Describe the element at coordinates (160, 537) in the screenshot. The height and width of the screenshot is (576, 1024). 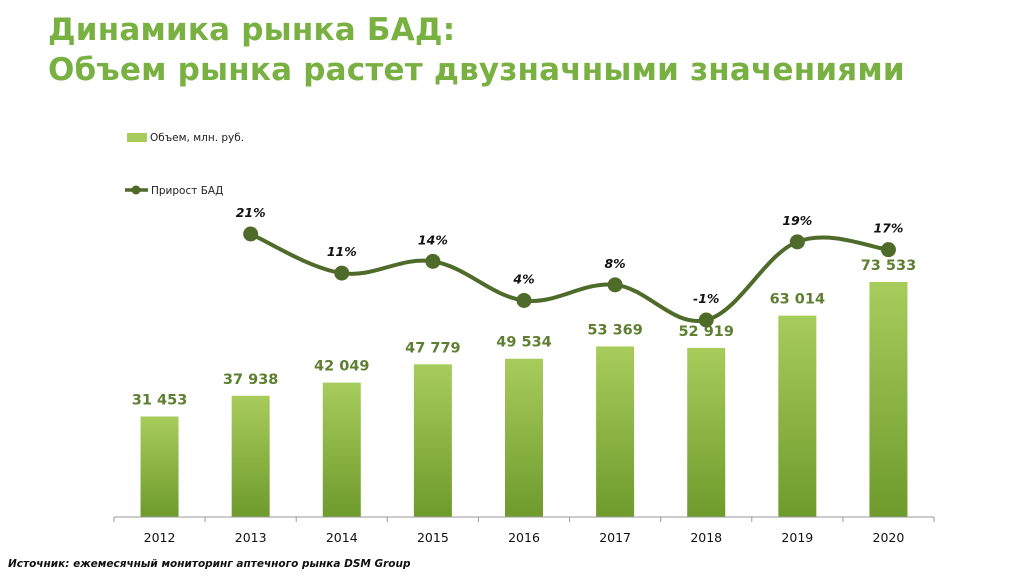
I see `x-tick-label-2012: 2012` at that location.